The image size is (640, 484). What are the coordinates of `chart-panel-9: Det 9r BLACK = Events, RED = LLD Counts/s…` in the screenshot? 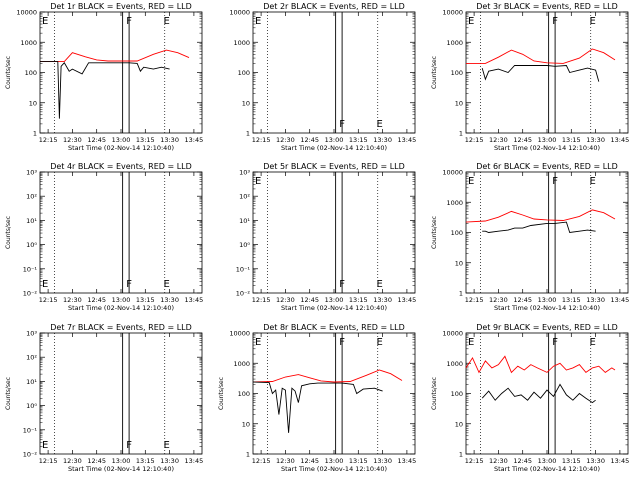 It's located at (530, 398).